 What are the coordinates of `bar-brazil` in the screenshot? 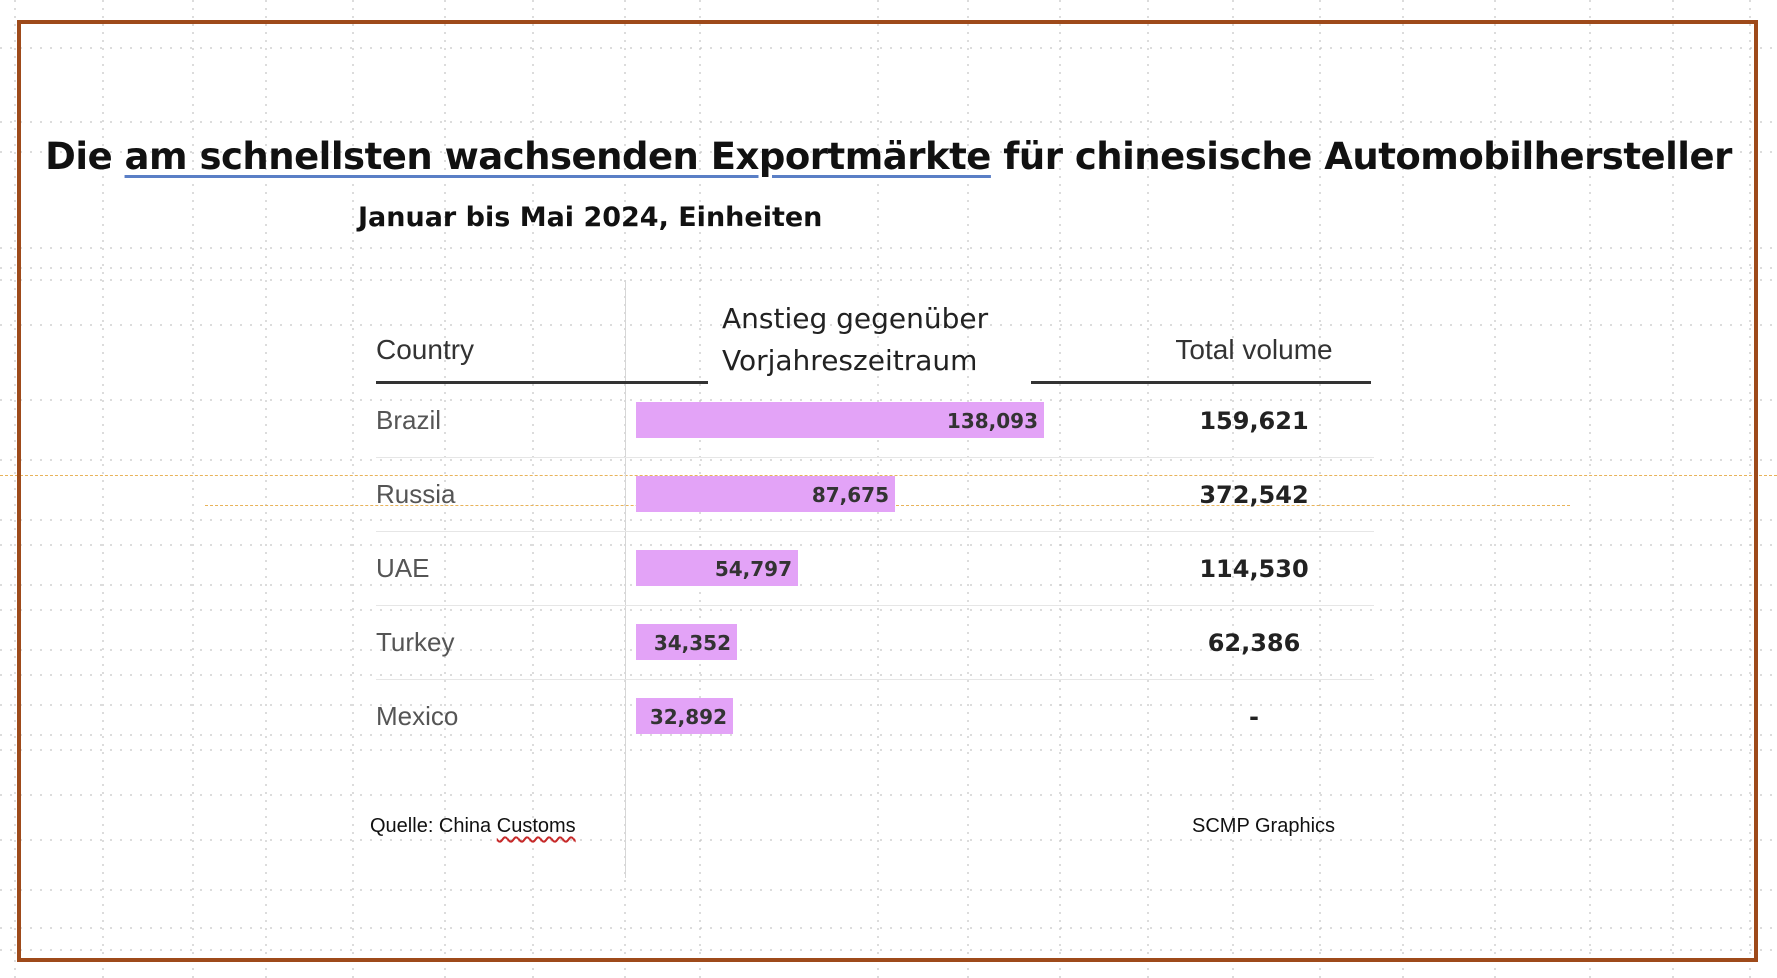 It's located at (840, 420).